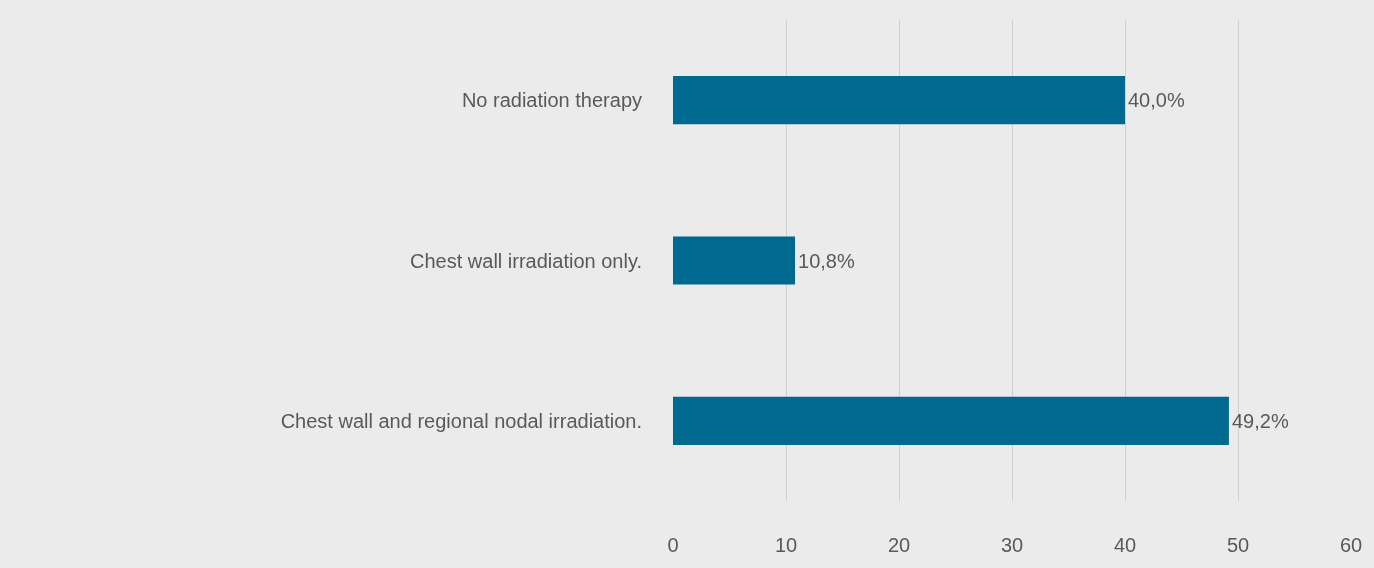 This screenshot has width=1374, height=568. I want to click on y-tick-label: Chest wall and regional nodal irradiation., so click(461, 420).